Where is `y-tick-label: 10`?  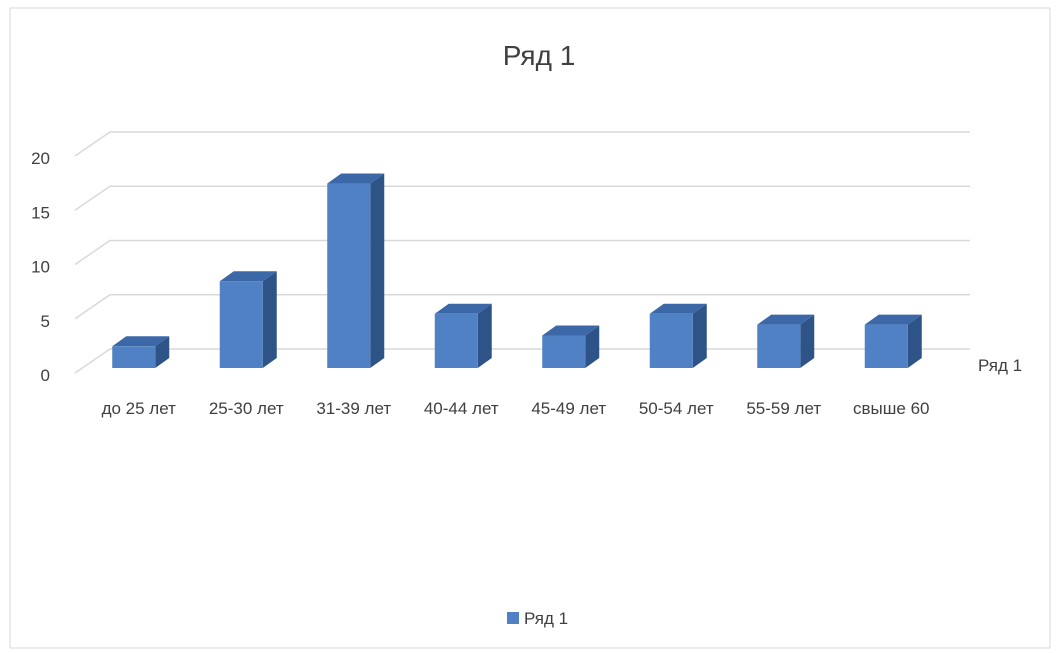 y-tick-label: 10 is located at coordinates (40, 267).